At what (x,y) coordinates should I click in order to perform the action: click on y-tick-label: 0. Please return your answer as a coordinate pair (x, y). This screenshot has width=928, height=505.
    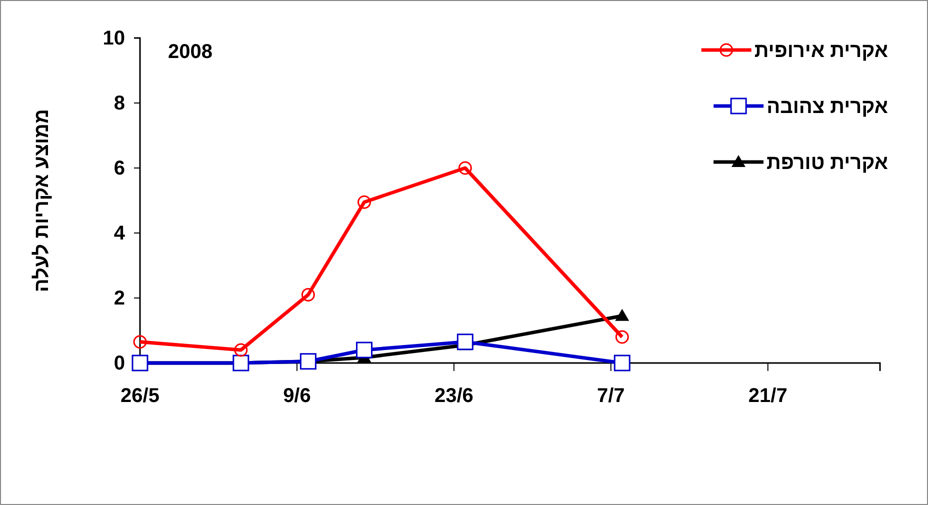
    Looking at the image, I should click on (119, 363).